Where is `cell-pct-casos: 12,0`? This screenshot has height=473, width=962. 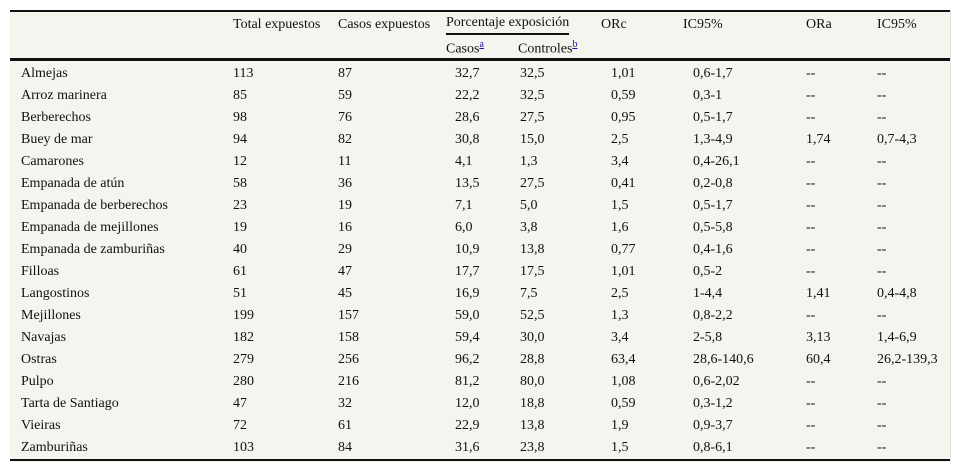
cell-pct-casos: 12,0 is located at coordinates (467, 403).